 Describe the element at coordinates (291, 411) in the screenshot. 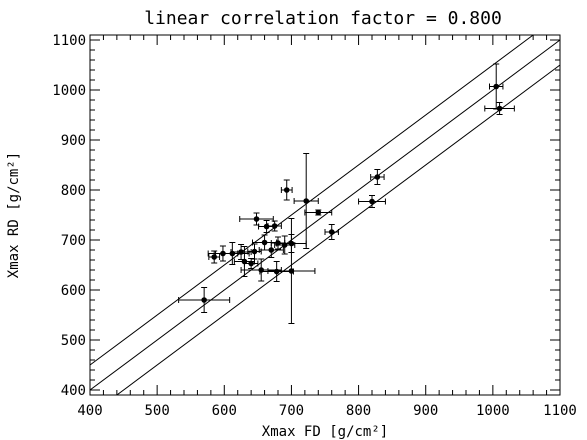

I see `x-tick-label: 700` at that location.